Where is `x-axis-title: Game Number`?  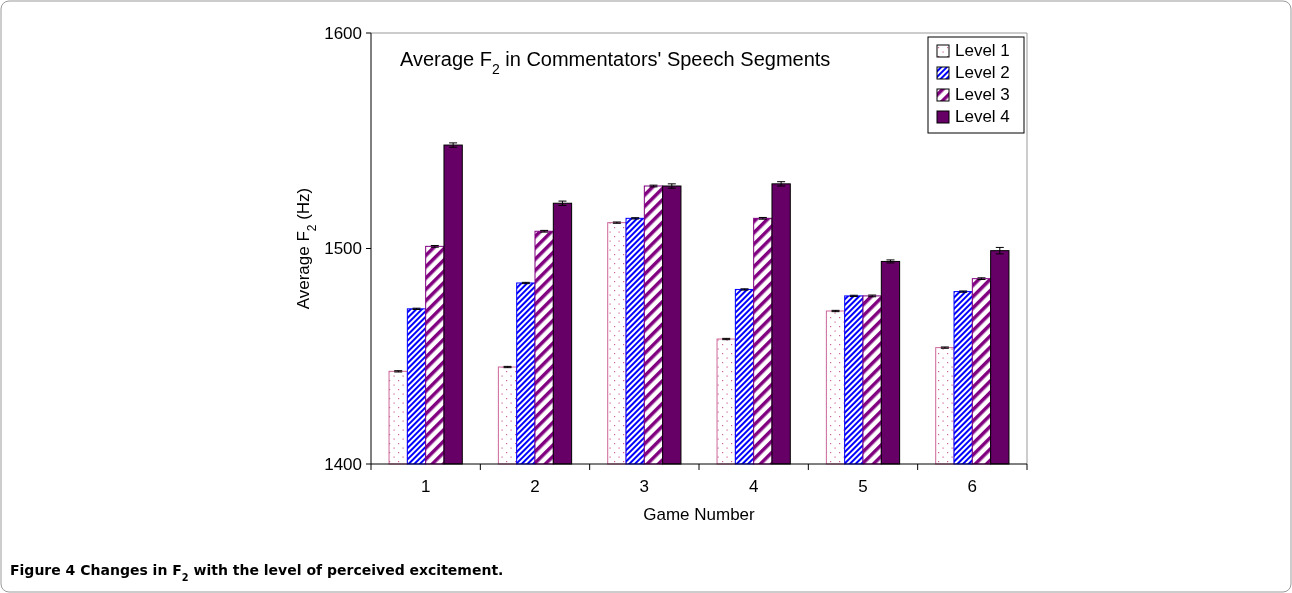 x-axis-title: Game Number is located at coordinates (699, 514).